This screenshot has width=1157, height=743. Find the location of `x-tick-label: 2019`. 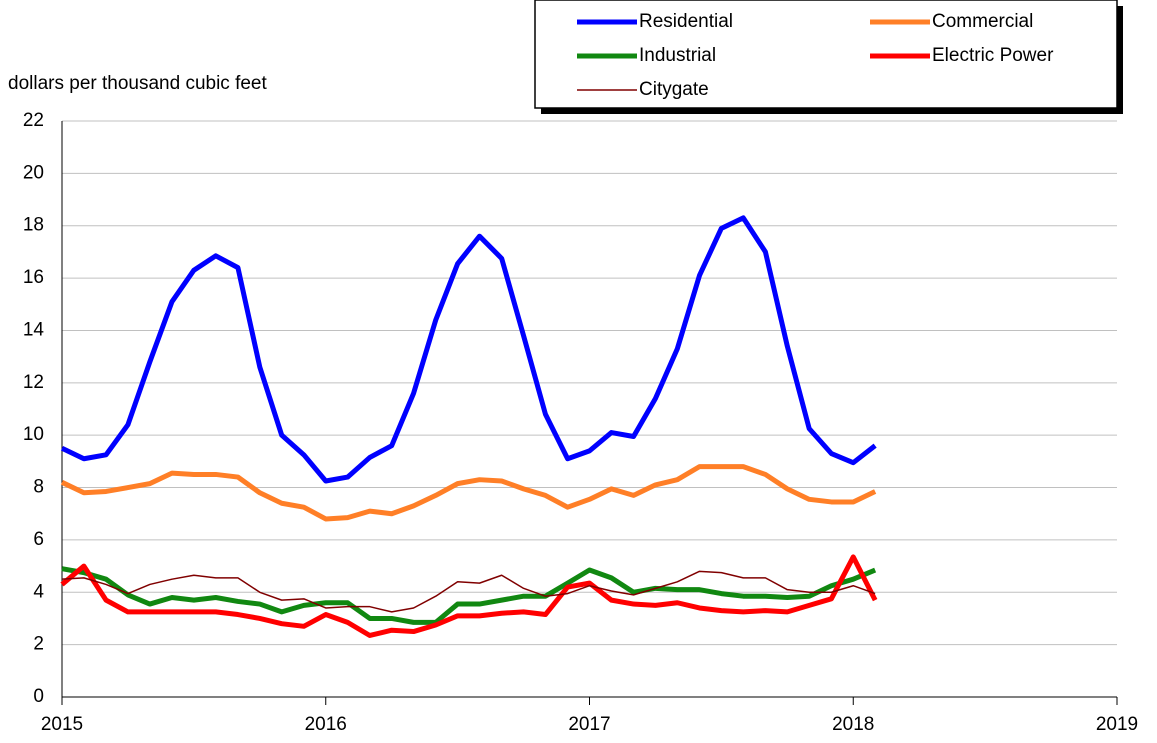

x-tick-label: 2019 is located at coordinates (1117, 724).